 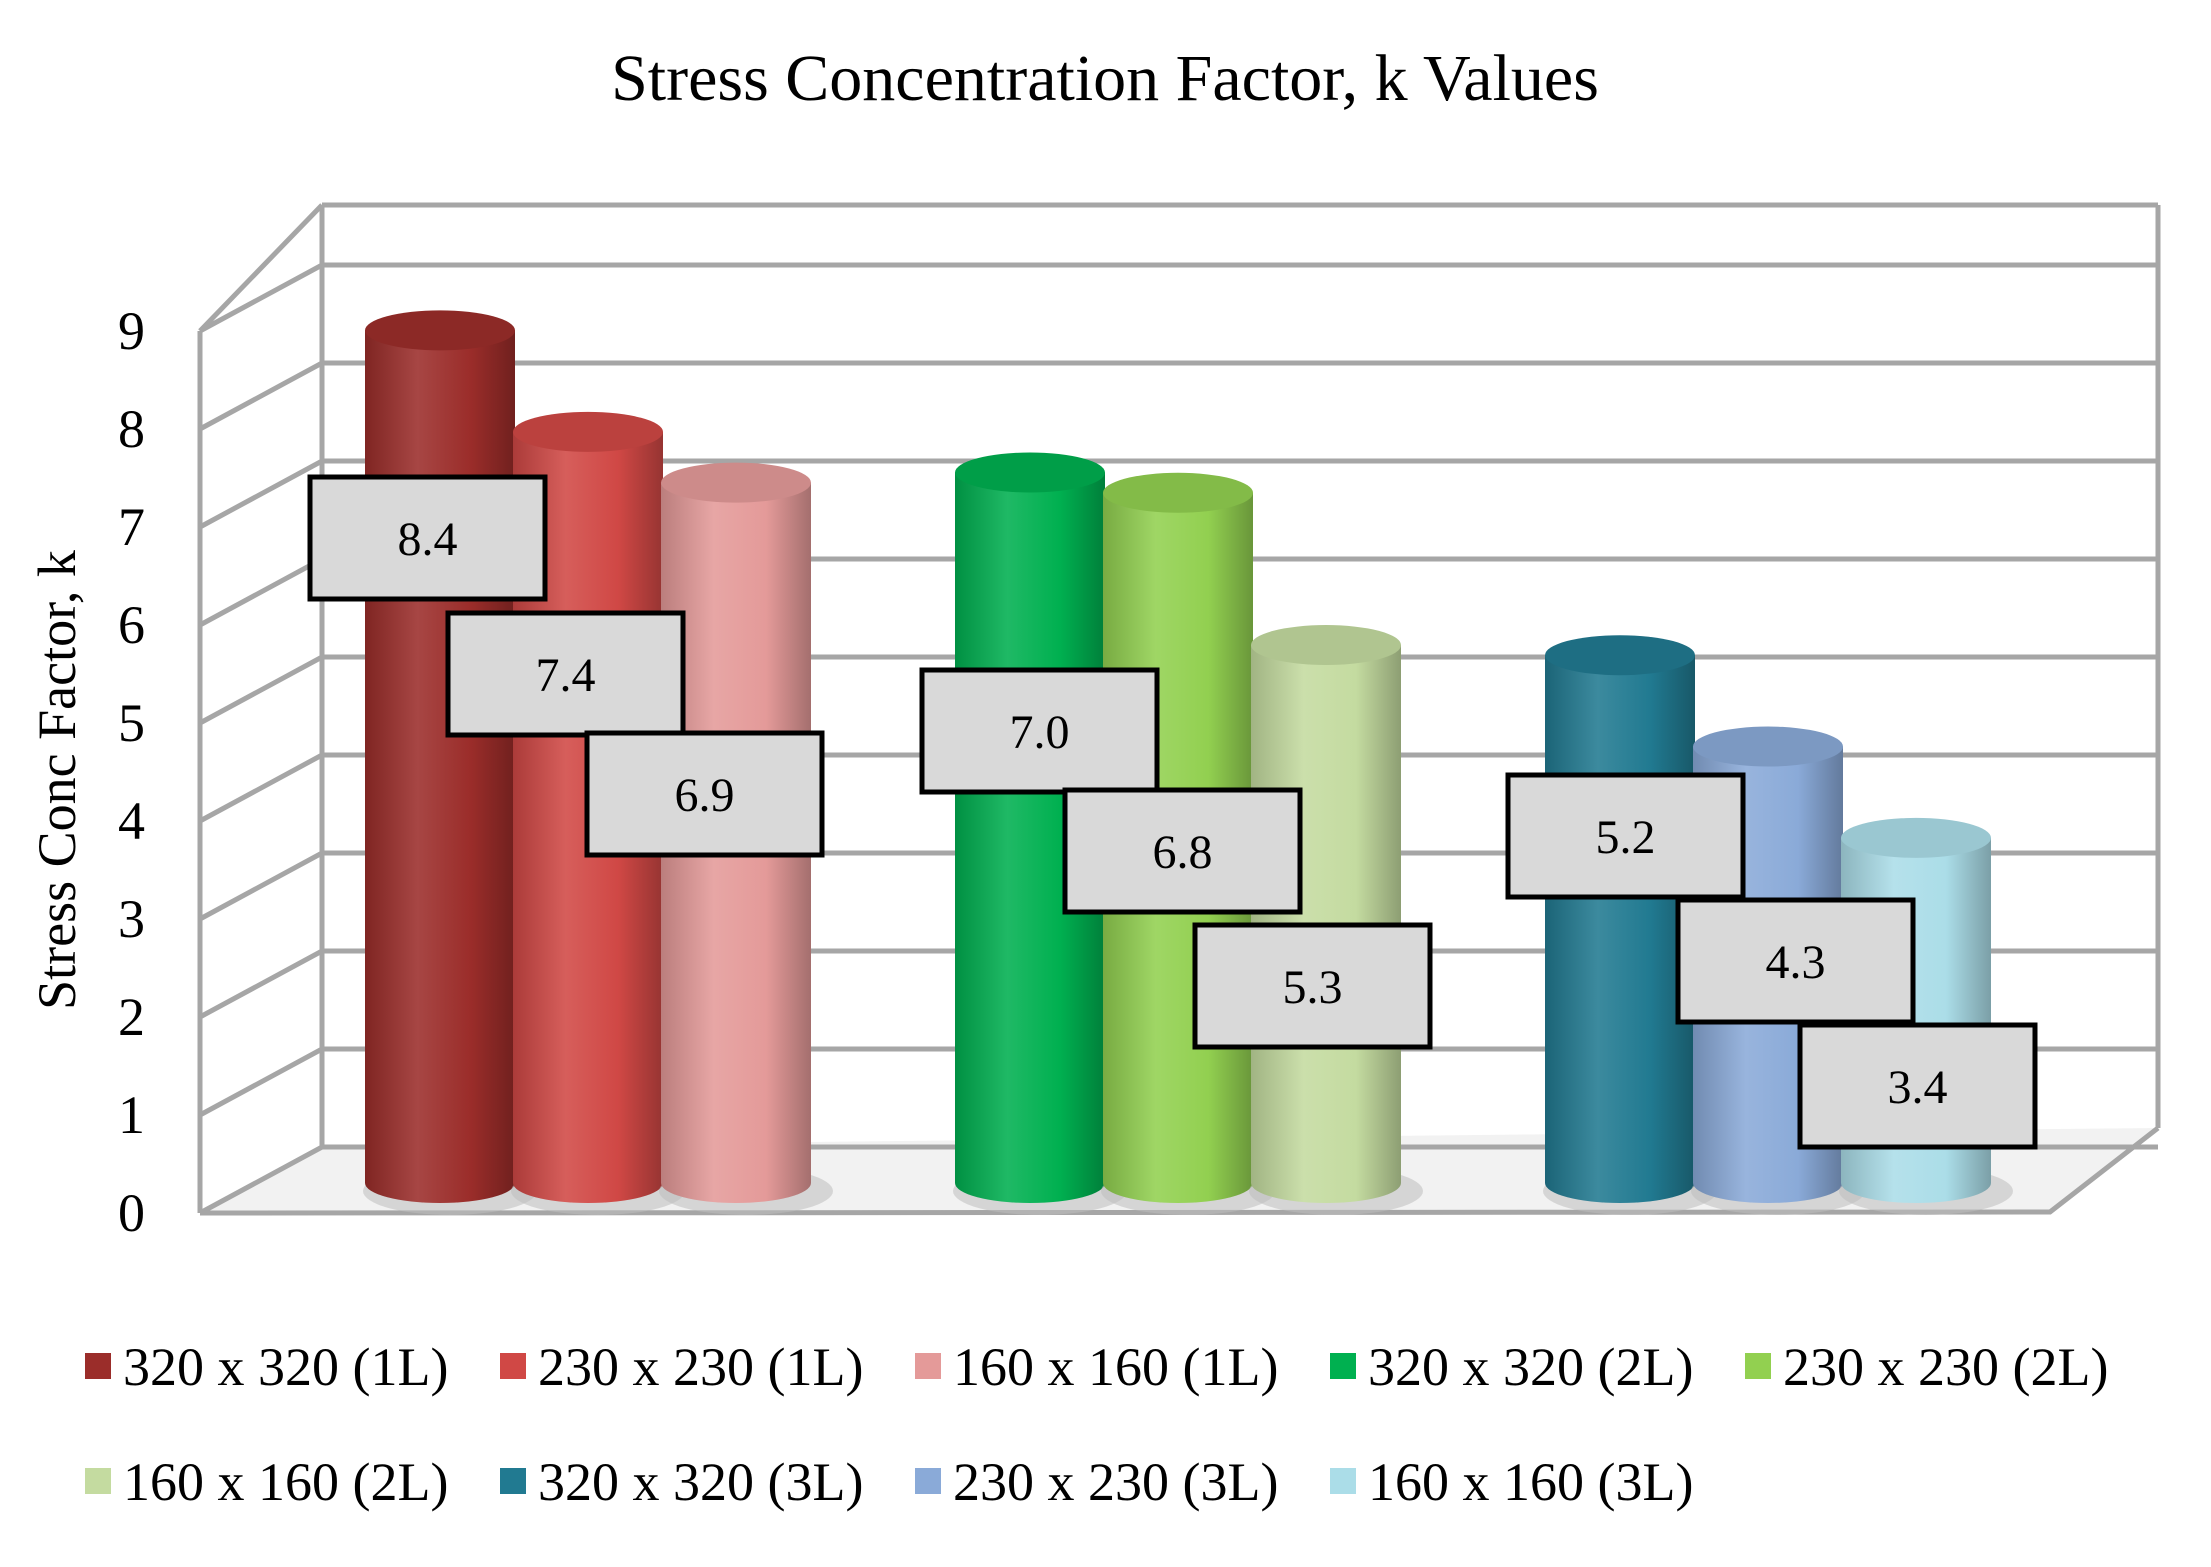 I want to click on y-tick-label: 5, so click(x=131, y=723).